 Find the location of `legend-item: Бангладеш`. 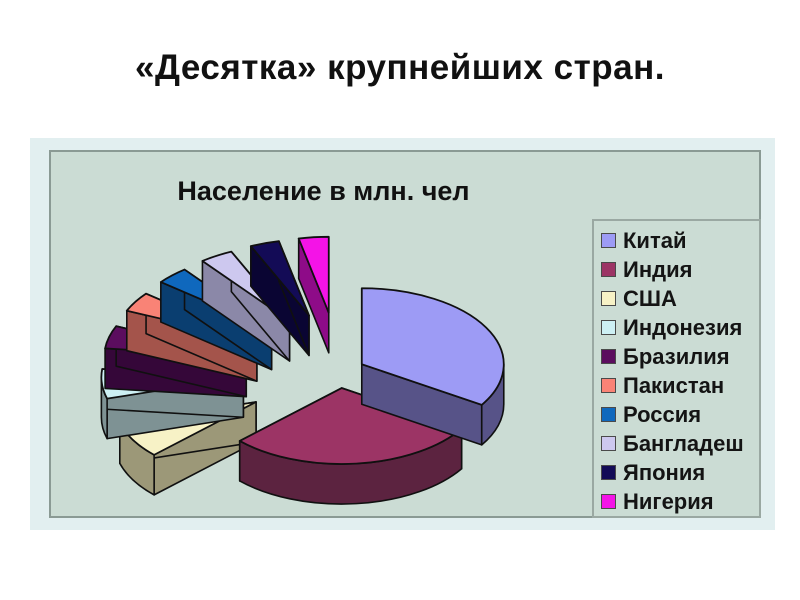

legend-item: Бангладеш is located at coordinates (680, 443).